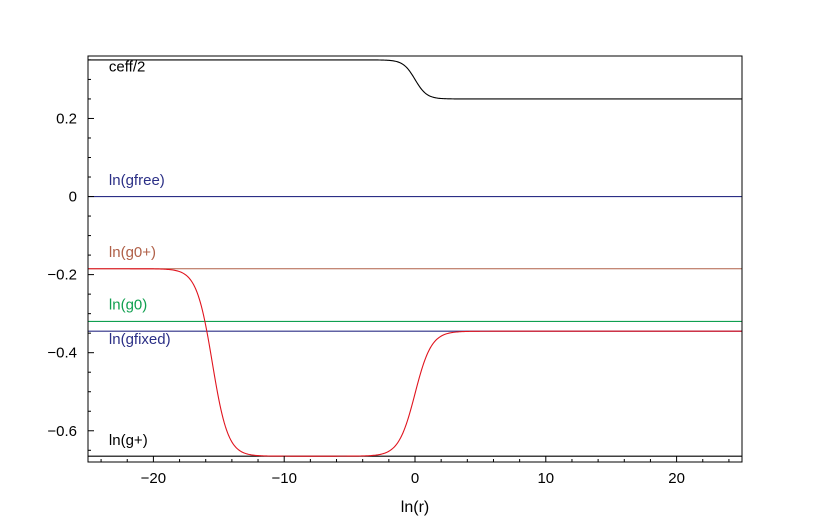 The image size is (830, 519). Describe the element at coordinates (62, 431) in the screenshot. I see `y-tick-label: −0.6` at that location.